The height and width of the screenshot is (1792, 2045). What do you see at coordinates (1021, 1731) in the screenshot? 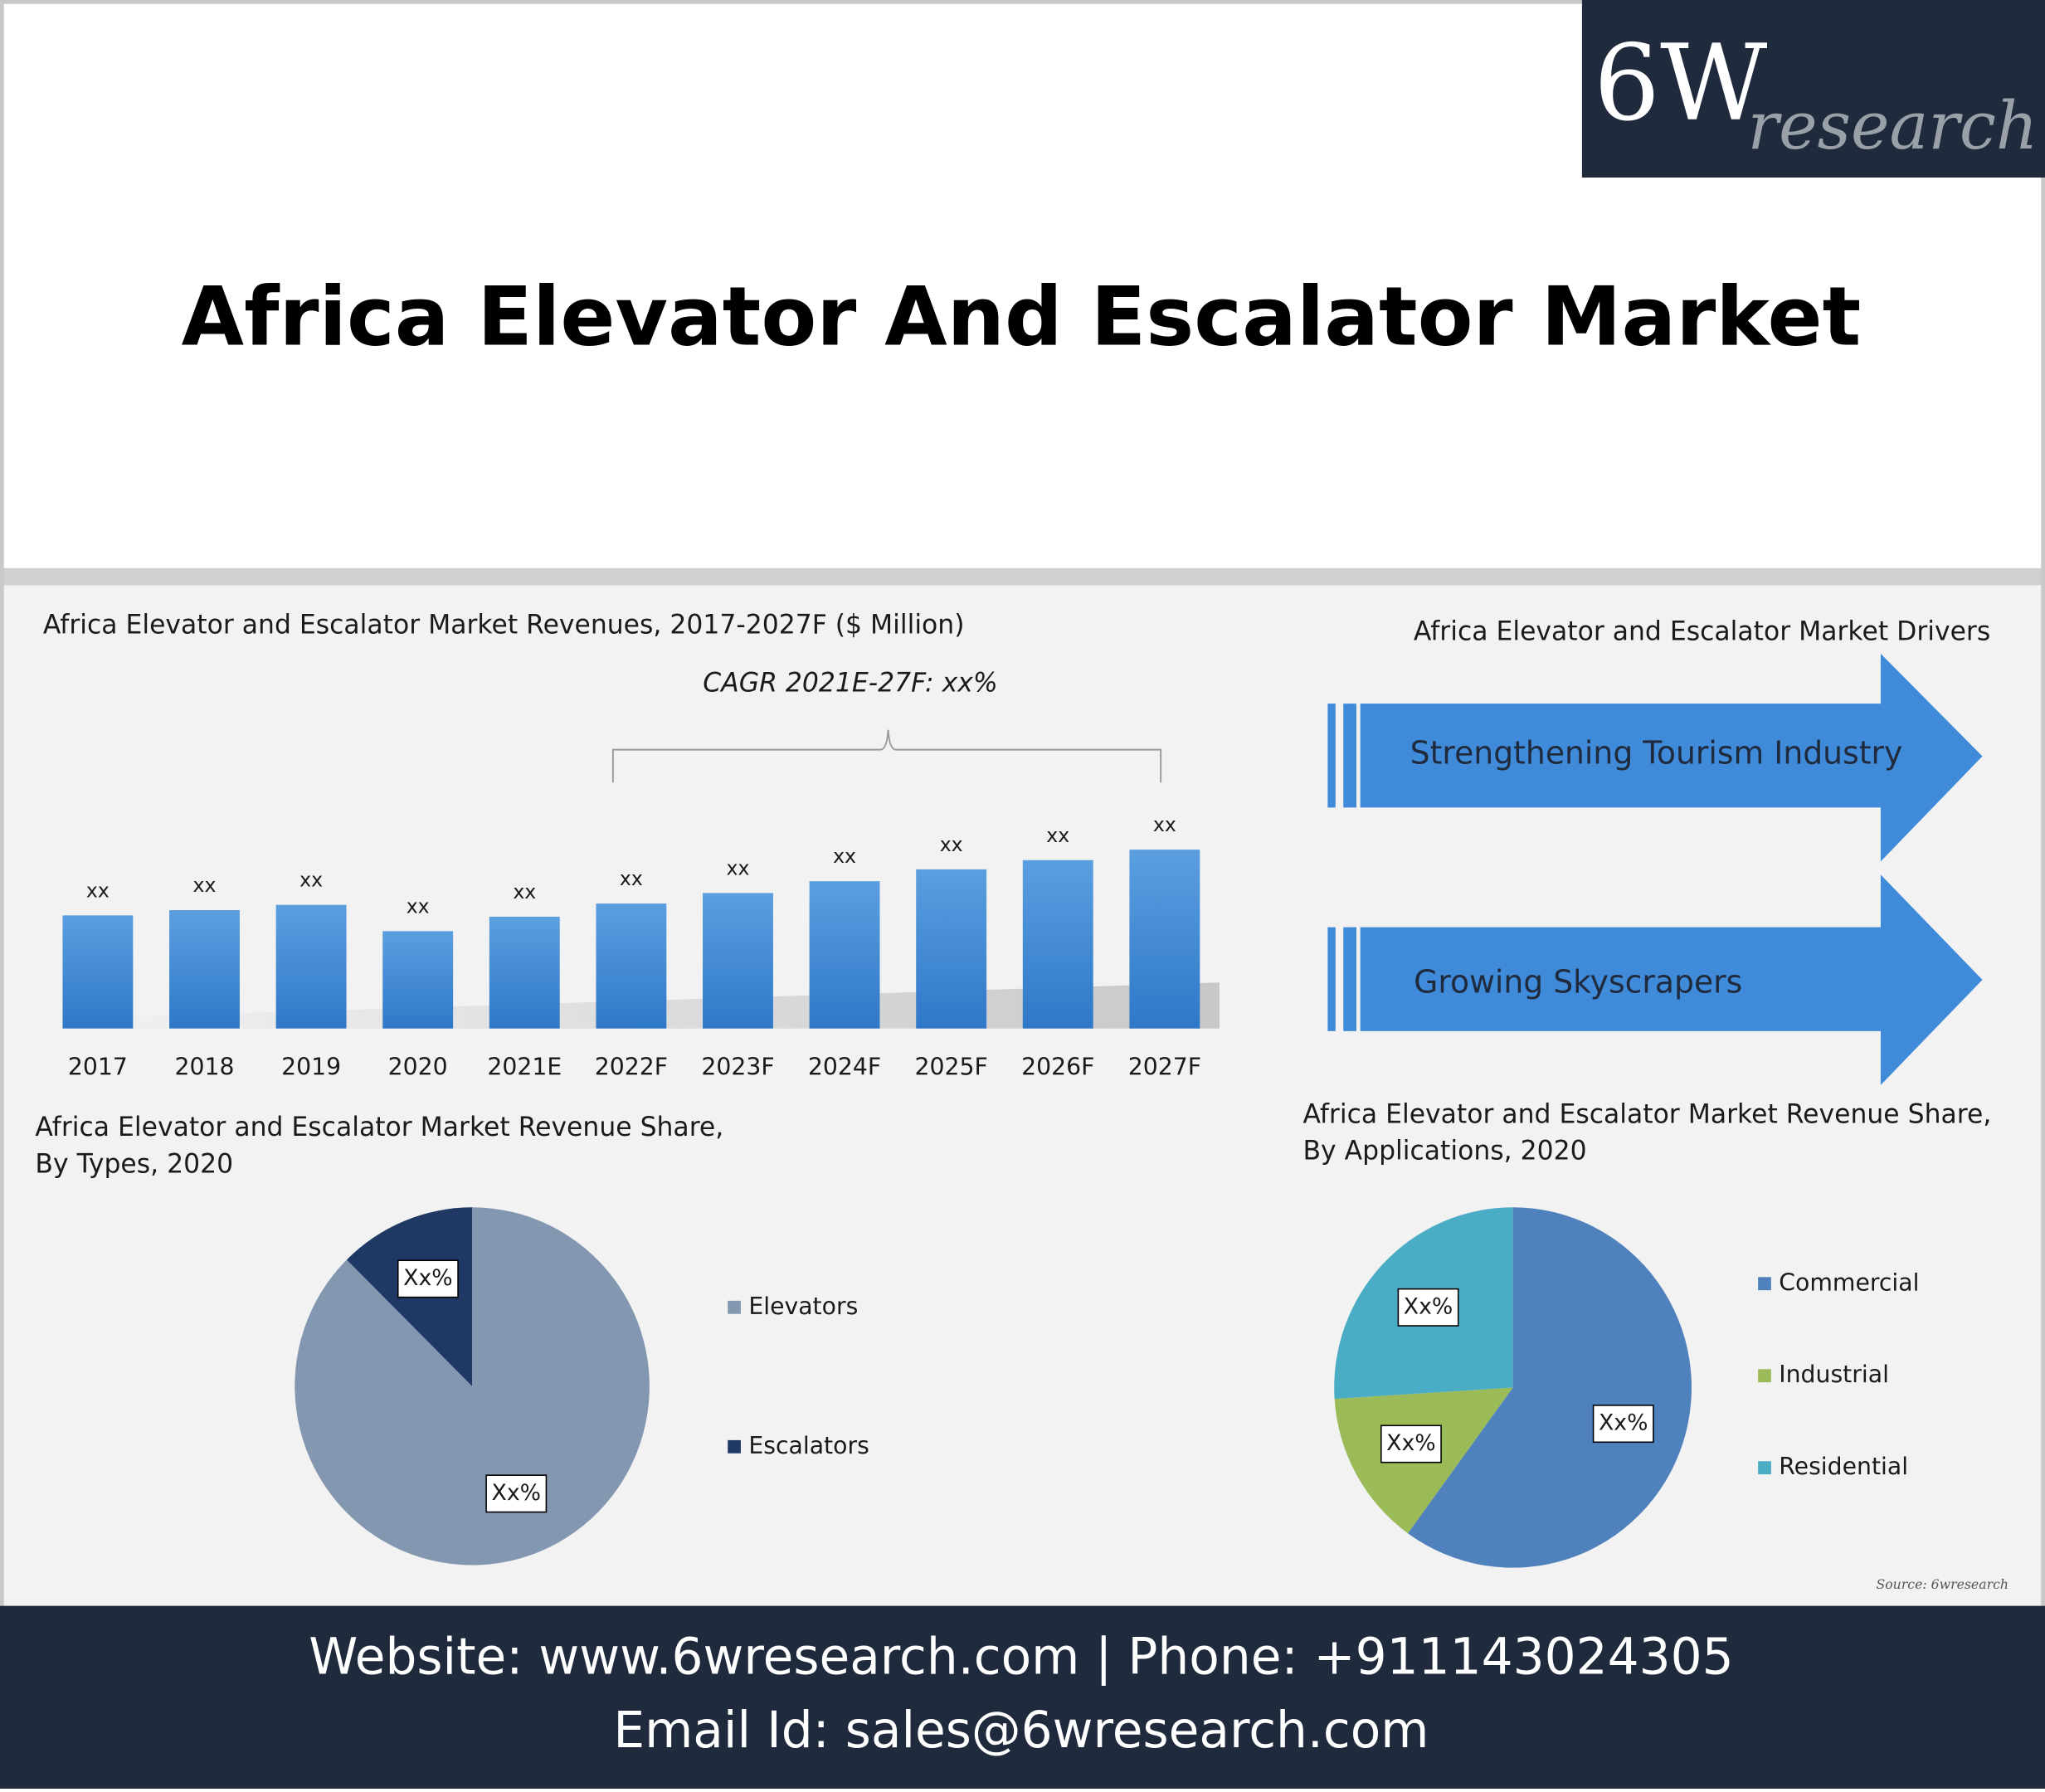
I see `footer-line: Email Id: sales@6wresearch.com` at bounding box center [1021, 1731].